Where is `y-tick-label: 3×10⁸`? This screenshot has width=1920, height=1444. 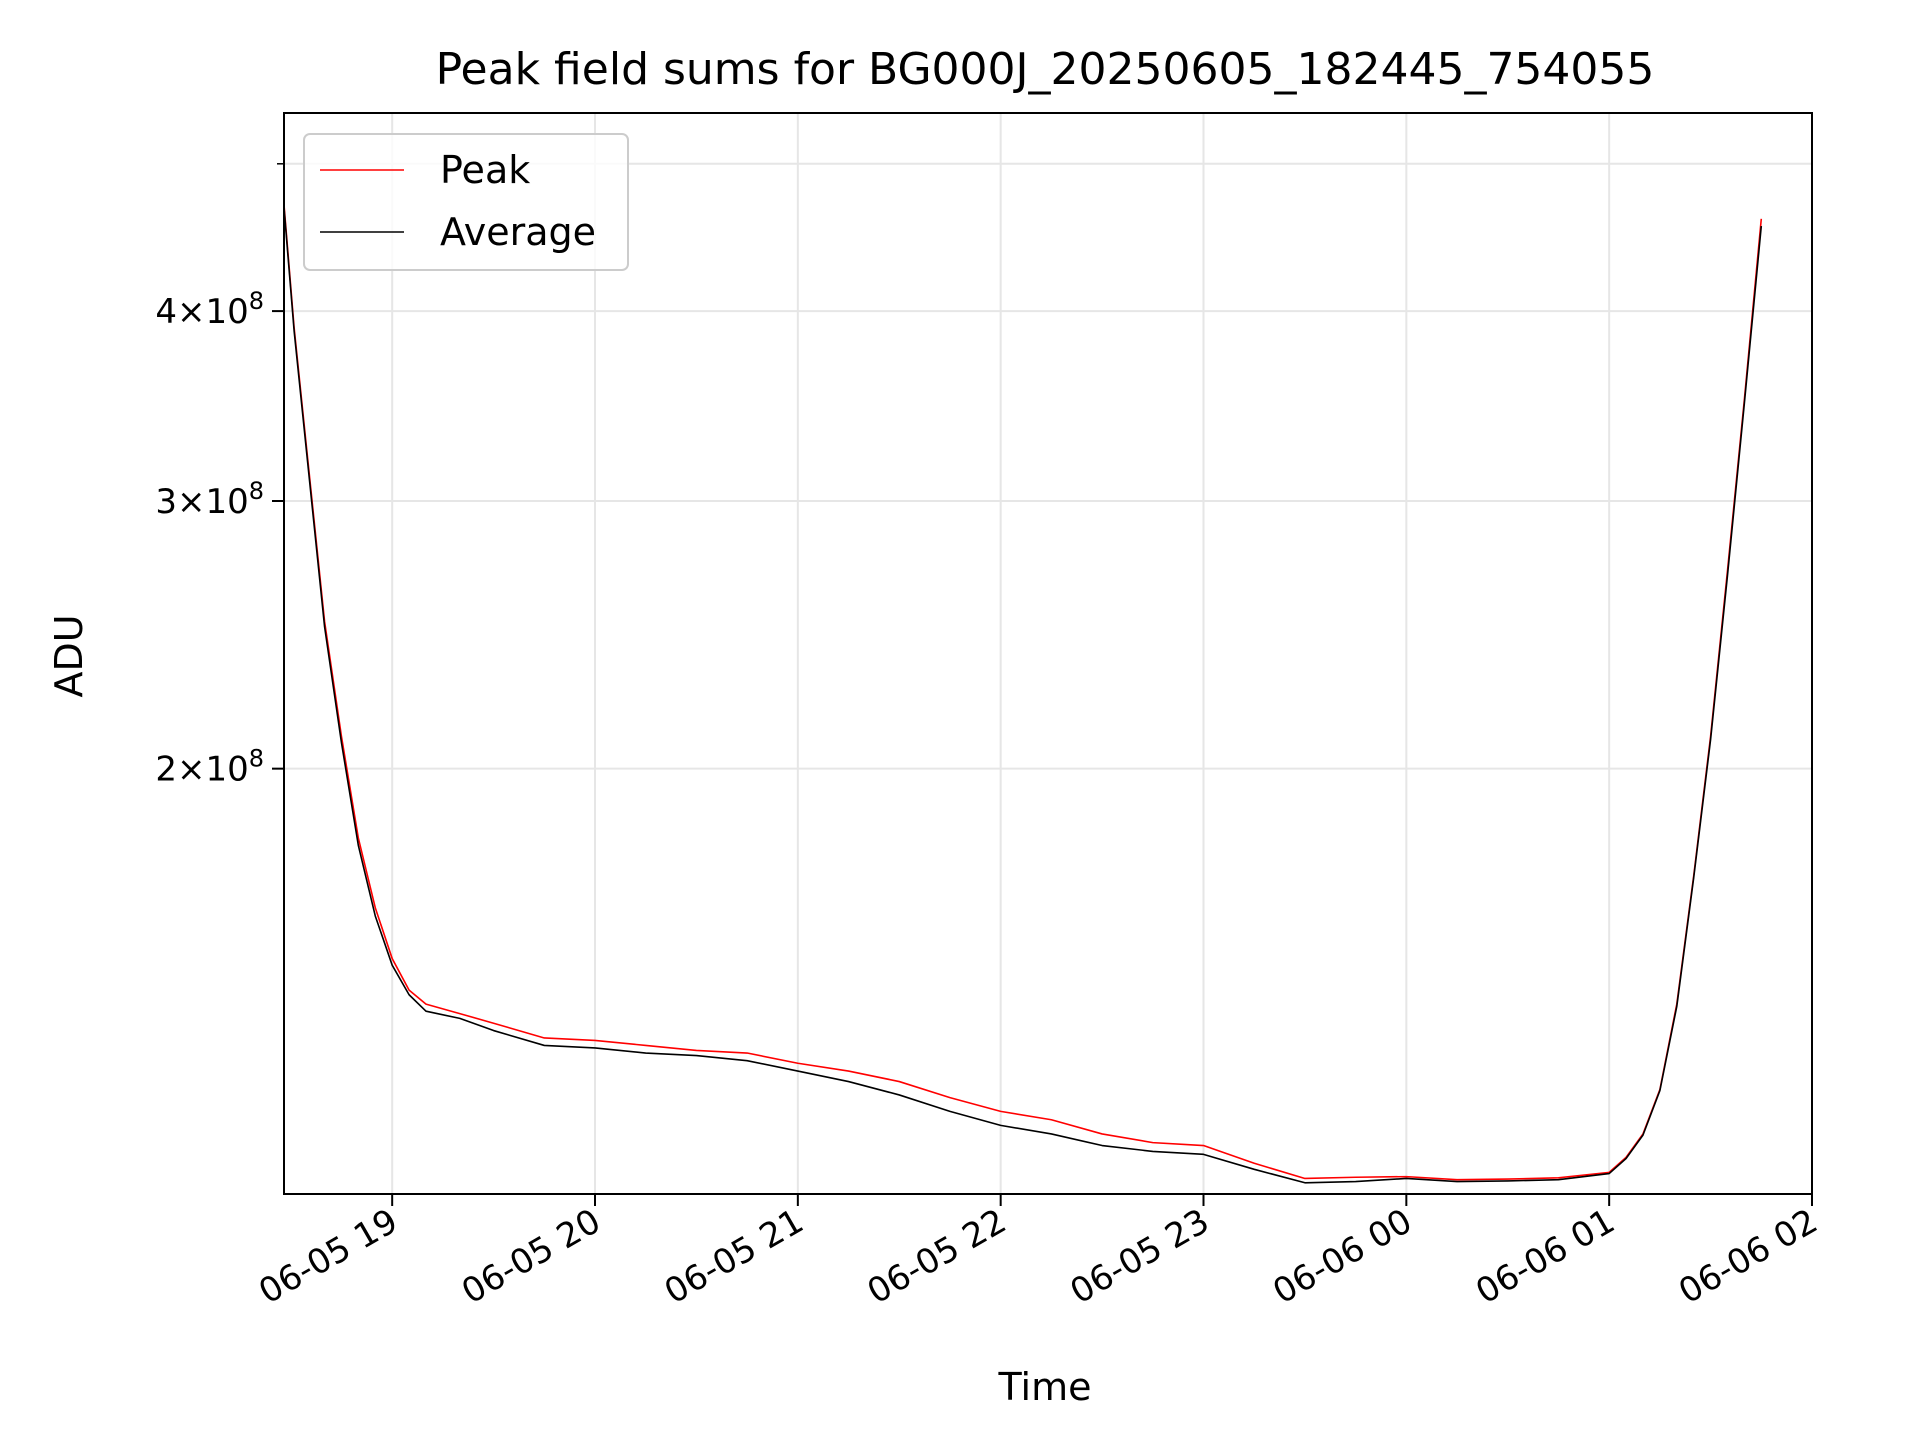
y-tick-label: 3×10⁸ is located at coordinates (209, 499).